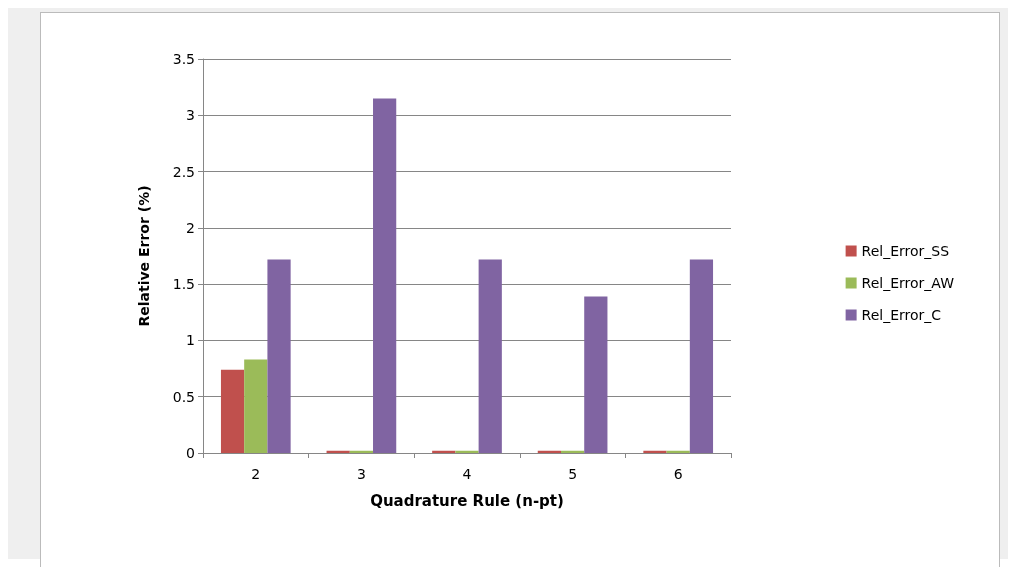  I want to click on y-tick-label: 0, so click(190, 453).